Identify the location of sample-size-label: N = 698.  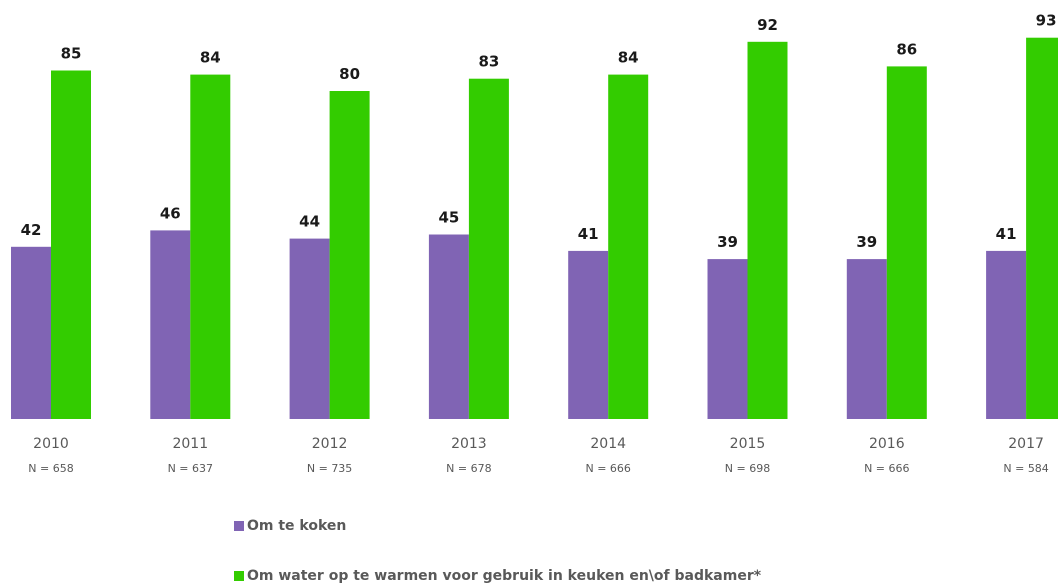
(747, 468).